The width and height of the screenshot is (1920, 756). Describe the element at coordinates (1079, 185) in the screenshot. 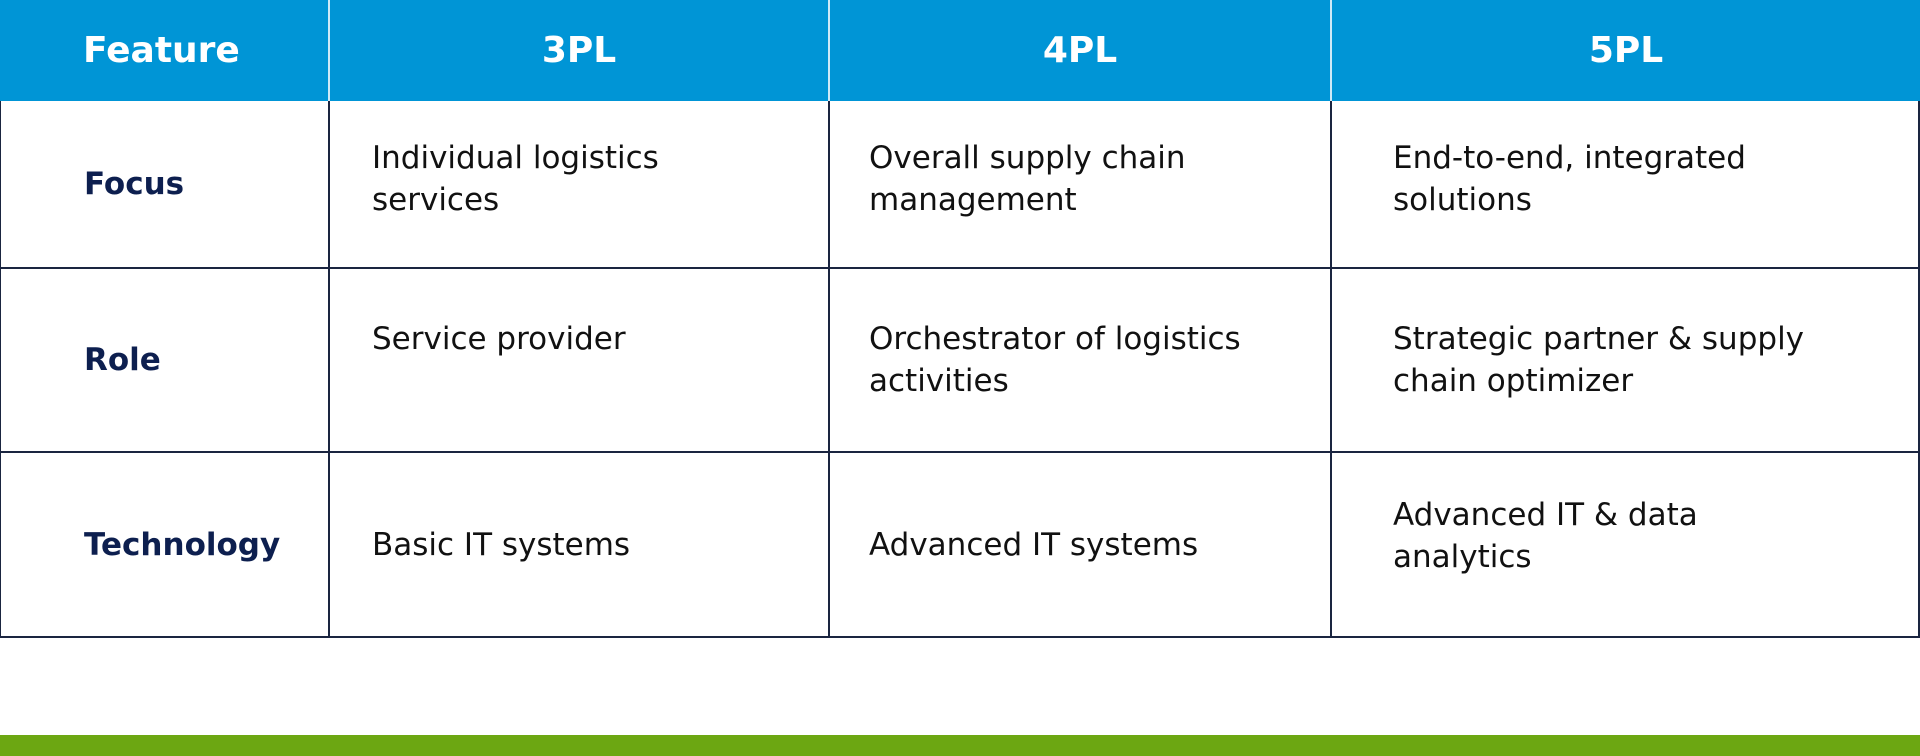

I see `cell-focus-4pl: Overall supply chain management` at that location.